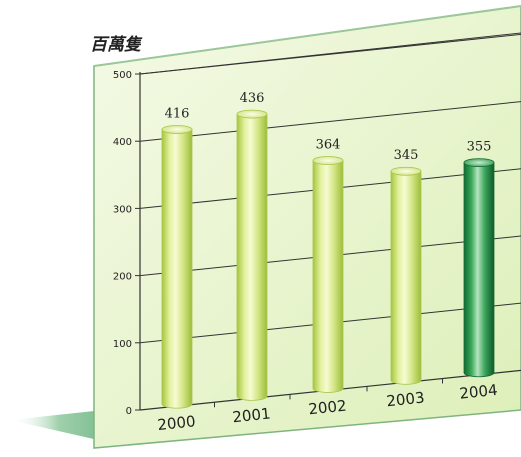 The width and height of the screenshot is (521, 457). I want to click on bar-cap-2001, so click(252, 114).